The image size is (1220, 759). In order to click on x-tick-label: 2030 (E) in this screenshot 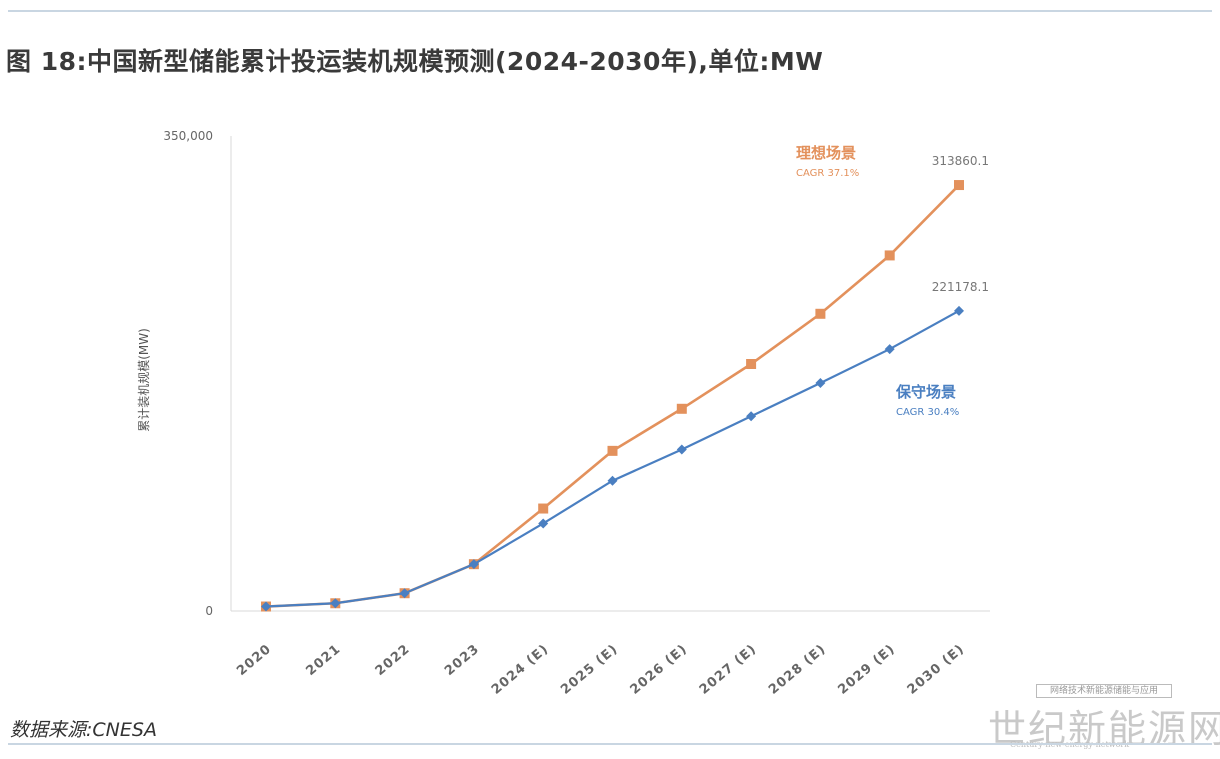, I will do `click(936, 670)`.